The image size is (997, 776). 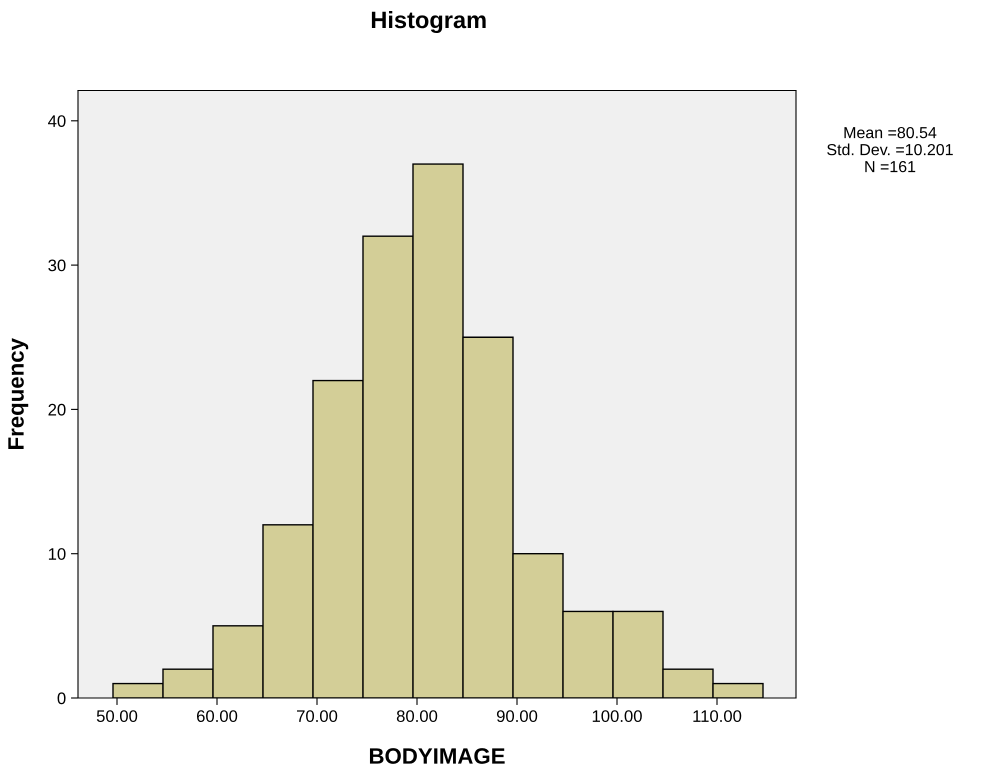 I want to click on y-tick-label: 0, so click(x=62, y=698).